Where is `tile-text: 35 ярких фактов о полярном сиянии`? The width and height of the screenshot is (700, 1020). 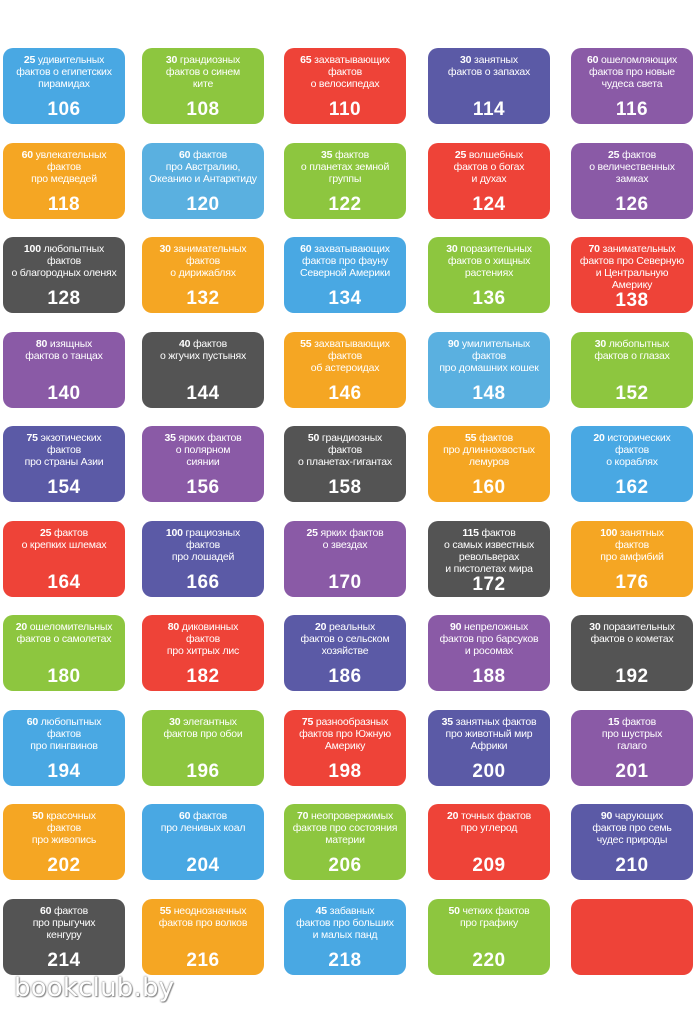 tile-text: 35 ярких фактов о полярном сиянии is located at coordinates (203, 450).